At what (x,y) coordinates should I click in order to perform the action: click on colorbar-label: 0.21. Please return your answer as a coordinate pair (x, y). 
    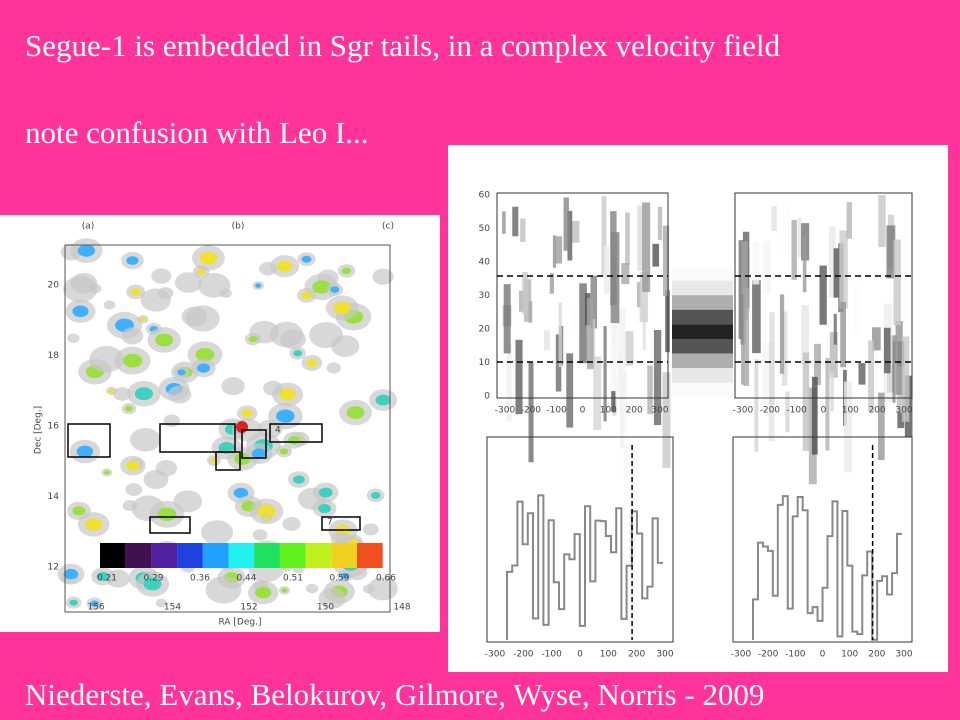
    Looking at the image, I should click on (107, 579).